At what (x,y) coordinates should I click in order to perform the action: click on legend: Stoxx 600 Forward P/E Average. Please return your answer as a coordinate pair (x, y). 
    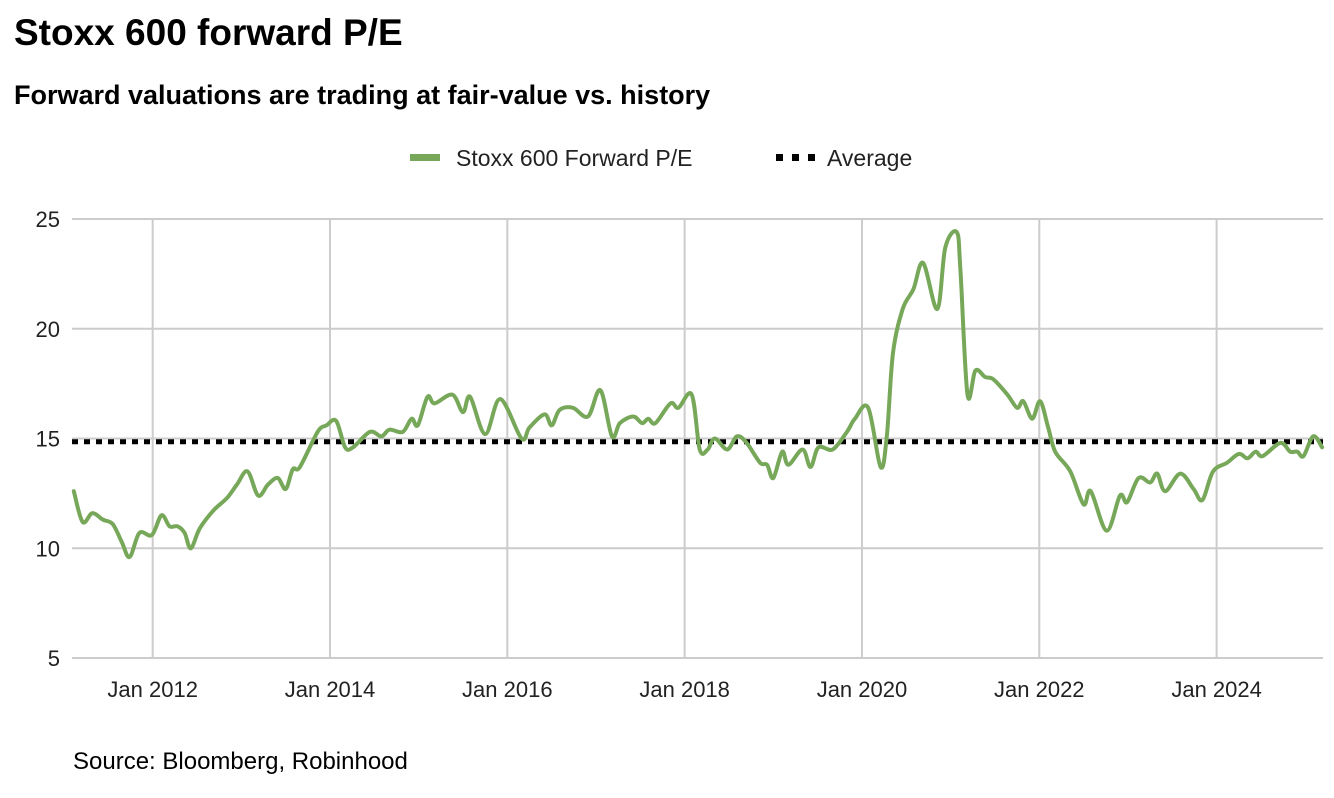
    Looking at the image, I should click on (661, 158).